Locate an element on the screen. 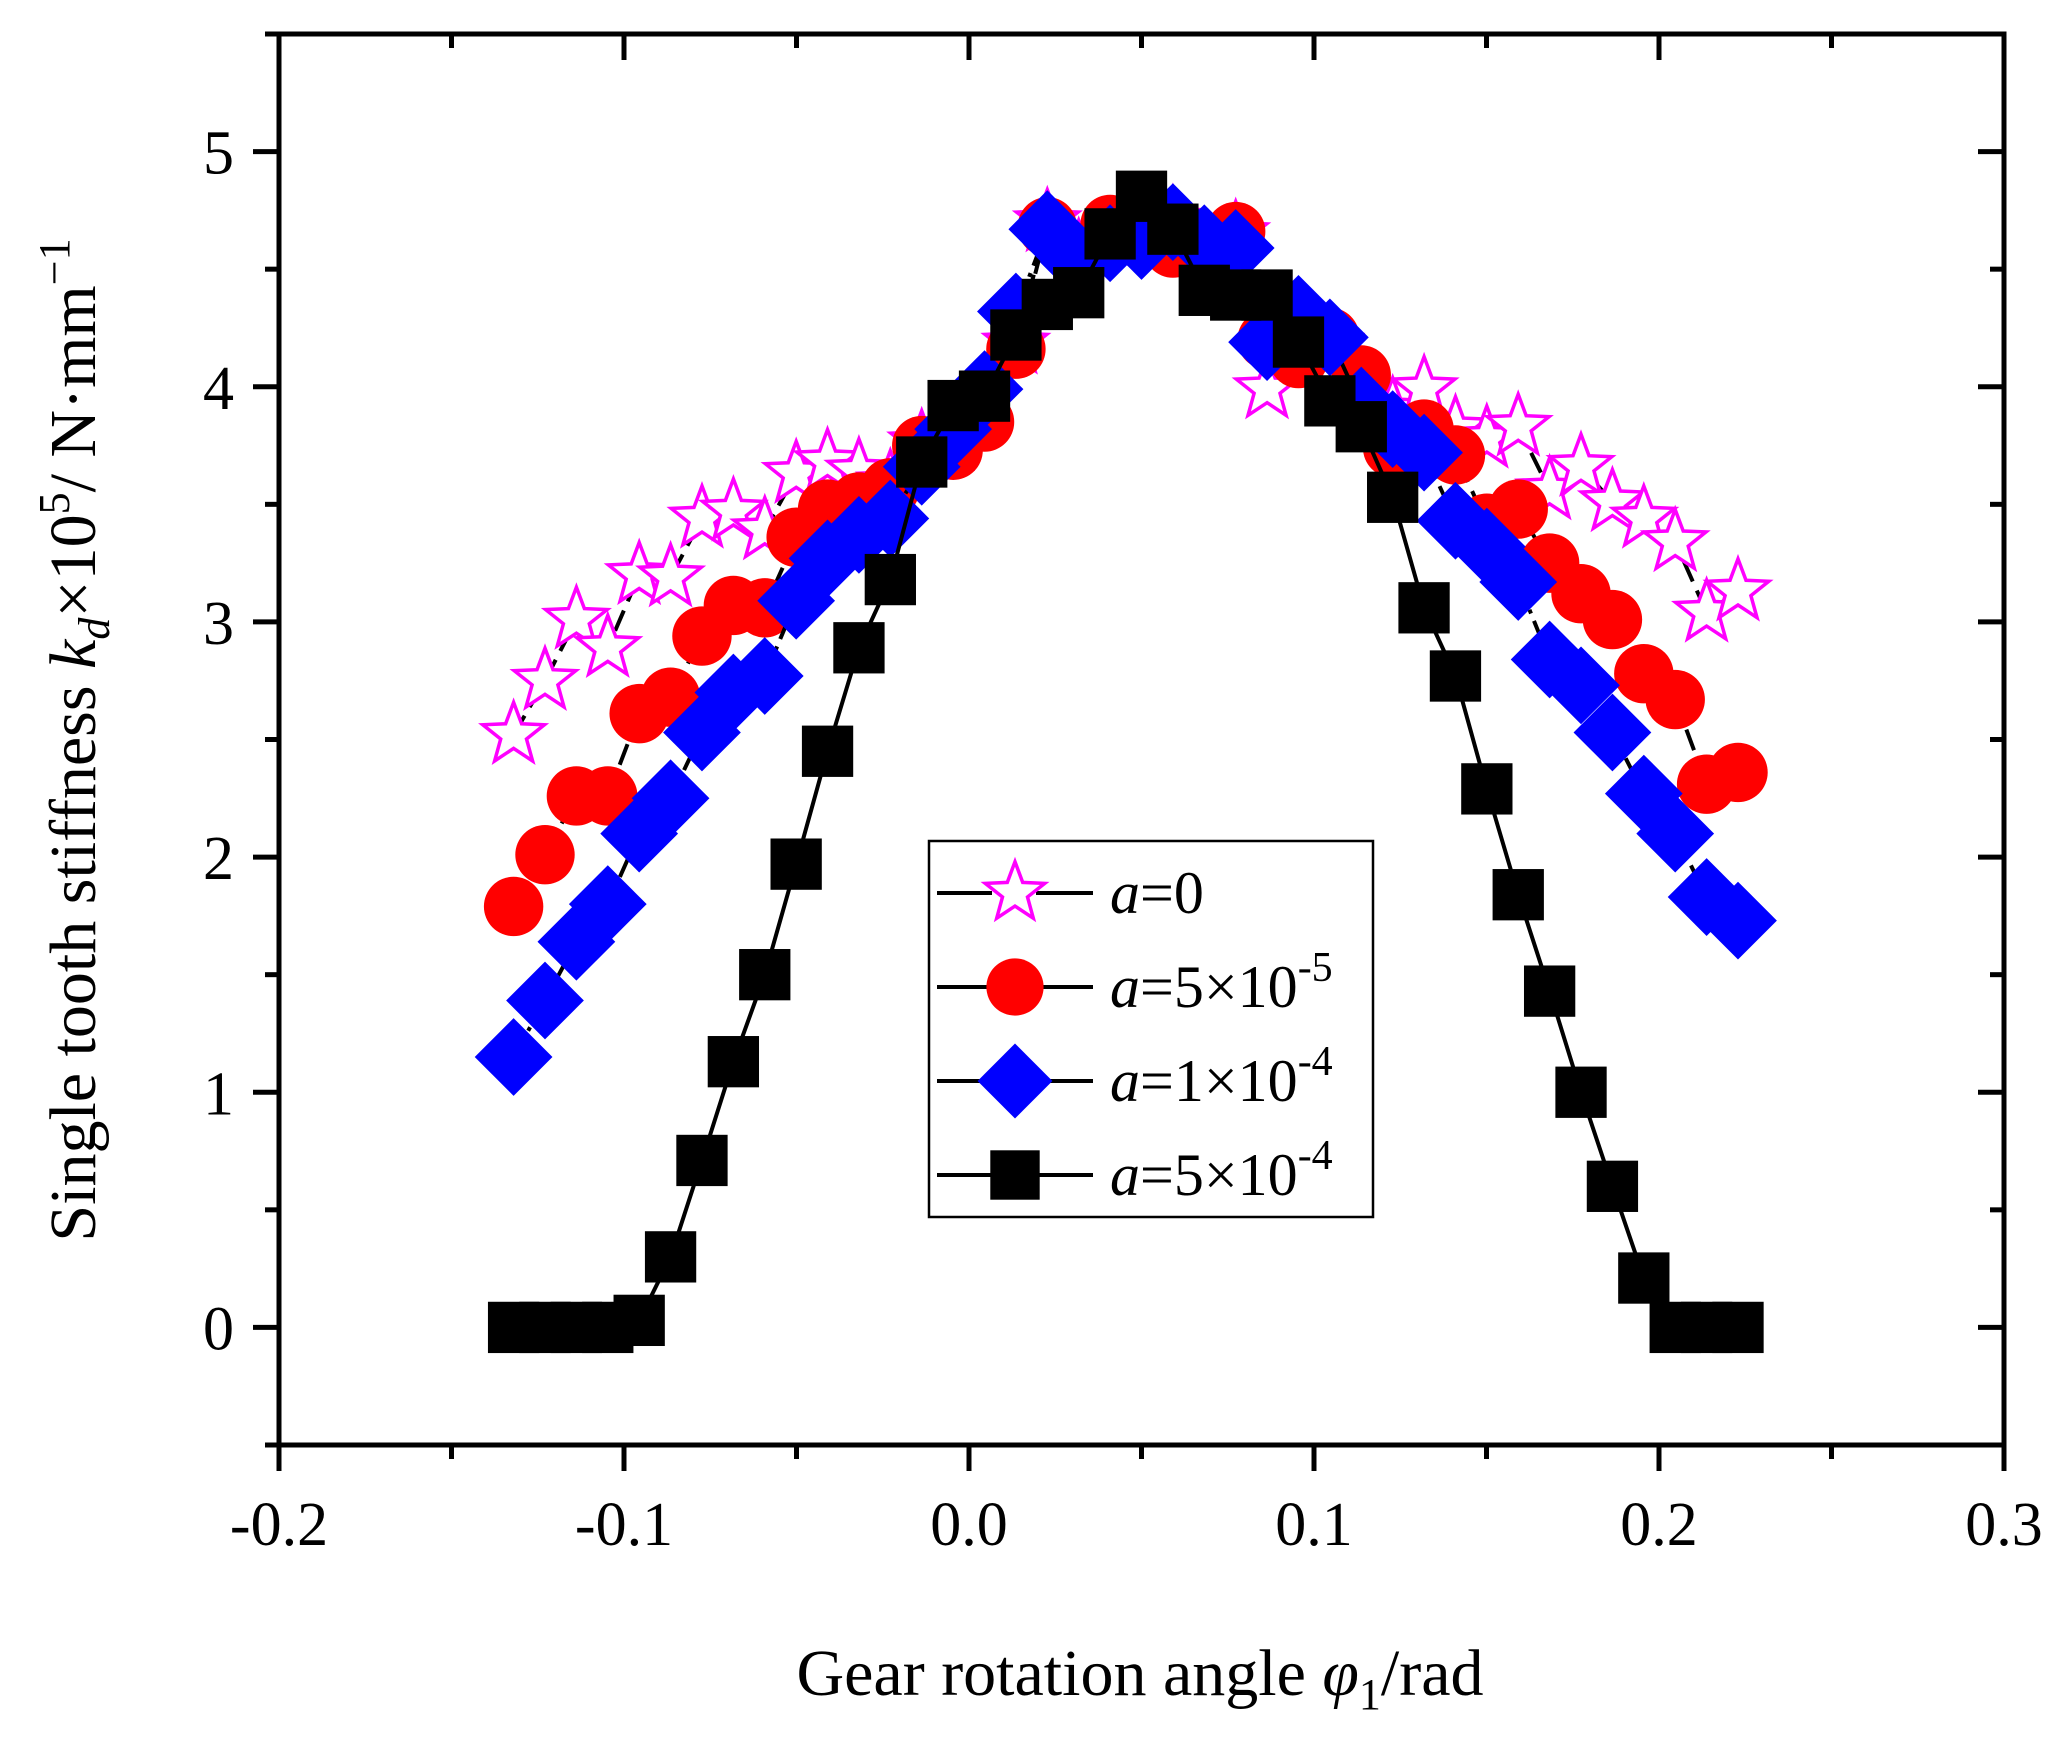  y-axis-title-main: Single tooth stiffness is located at coordinates (73, 955).